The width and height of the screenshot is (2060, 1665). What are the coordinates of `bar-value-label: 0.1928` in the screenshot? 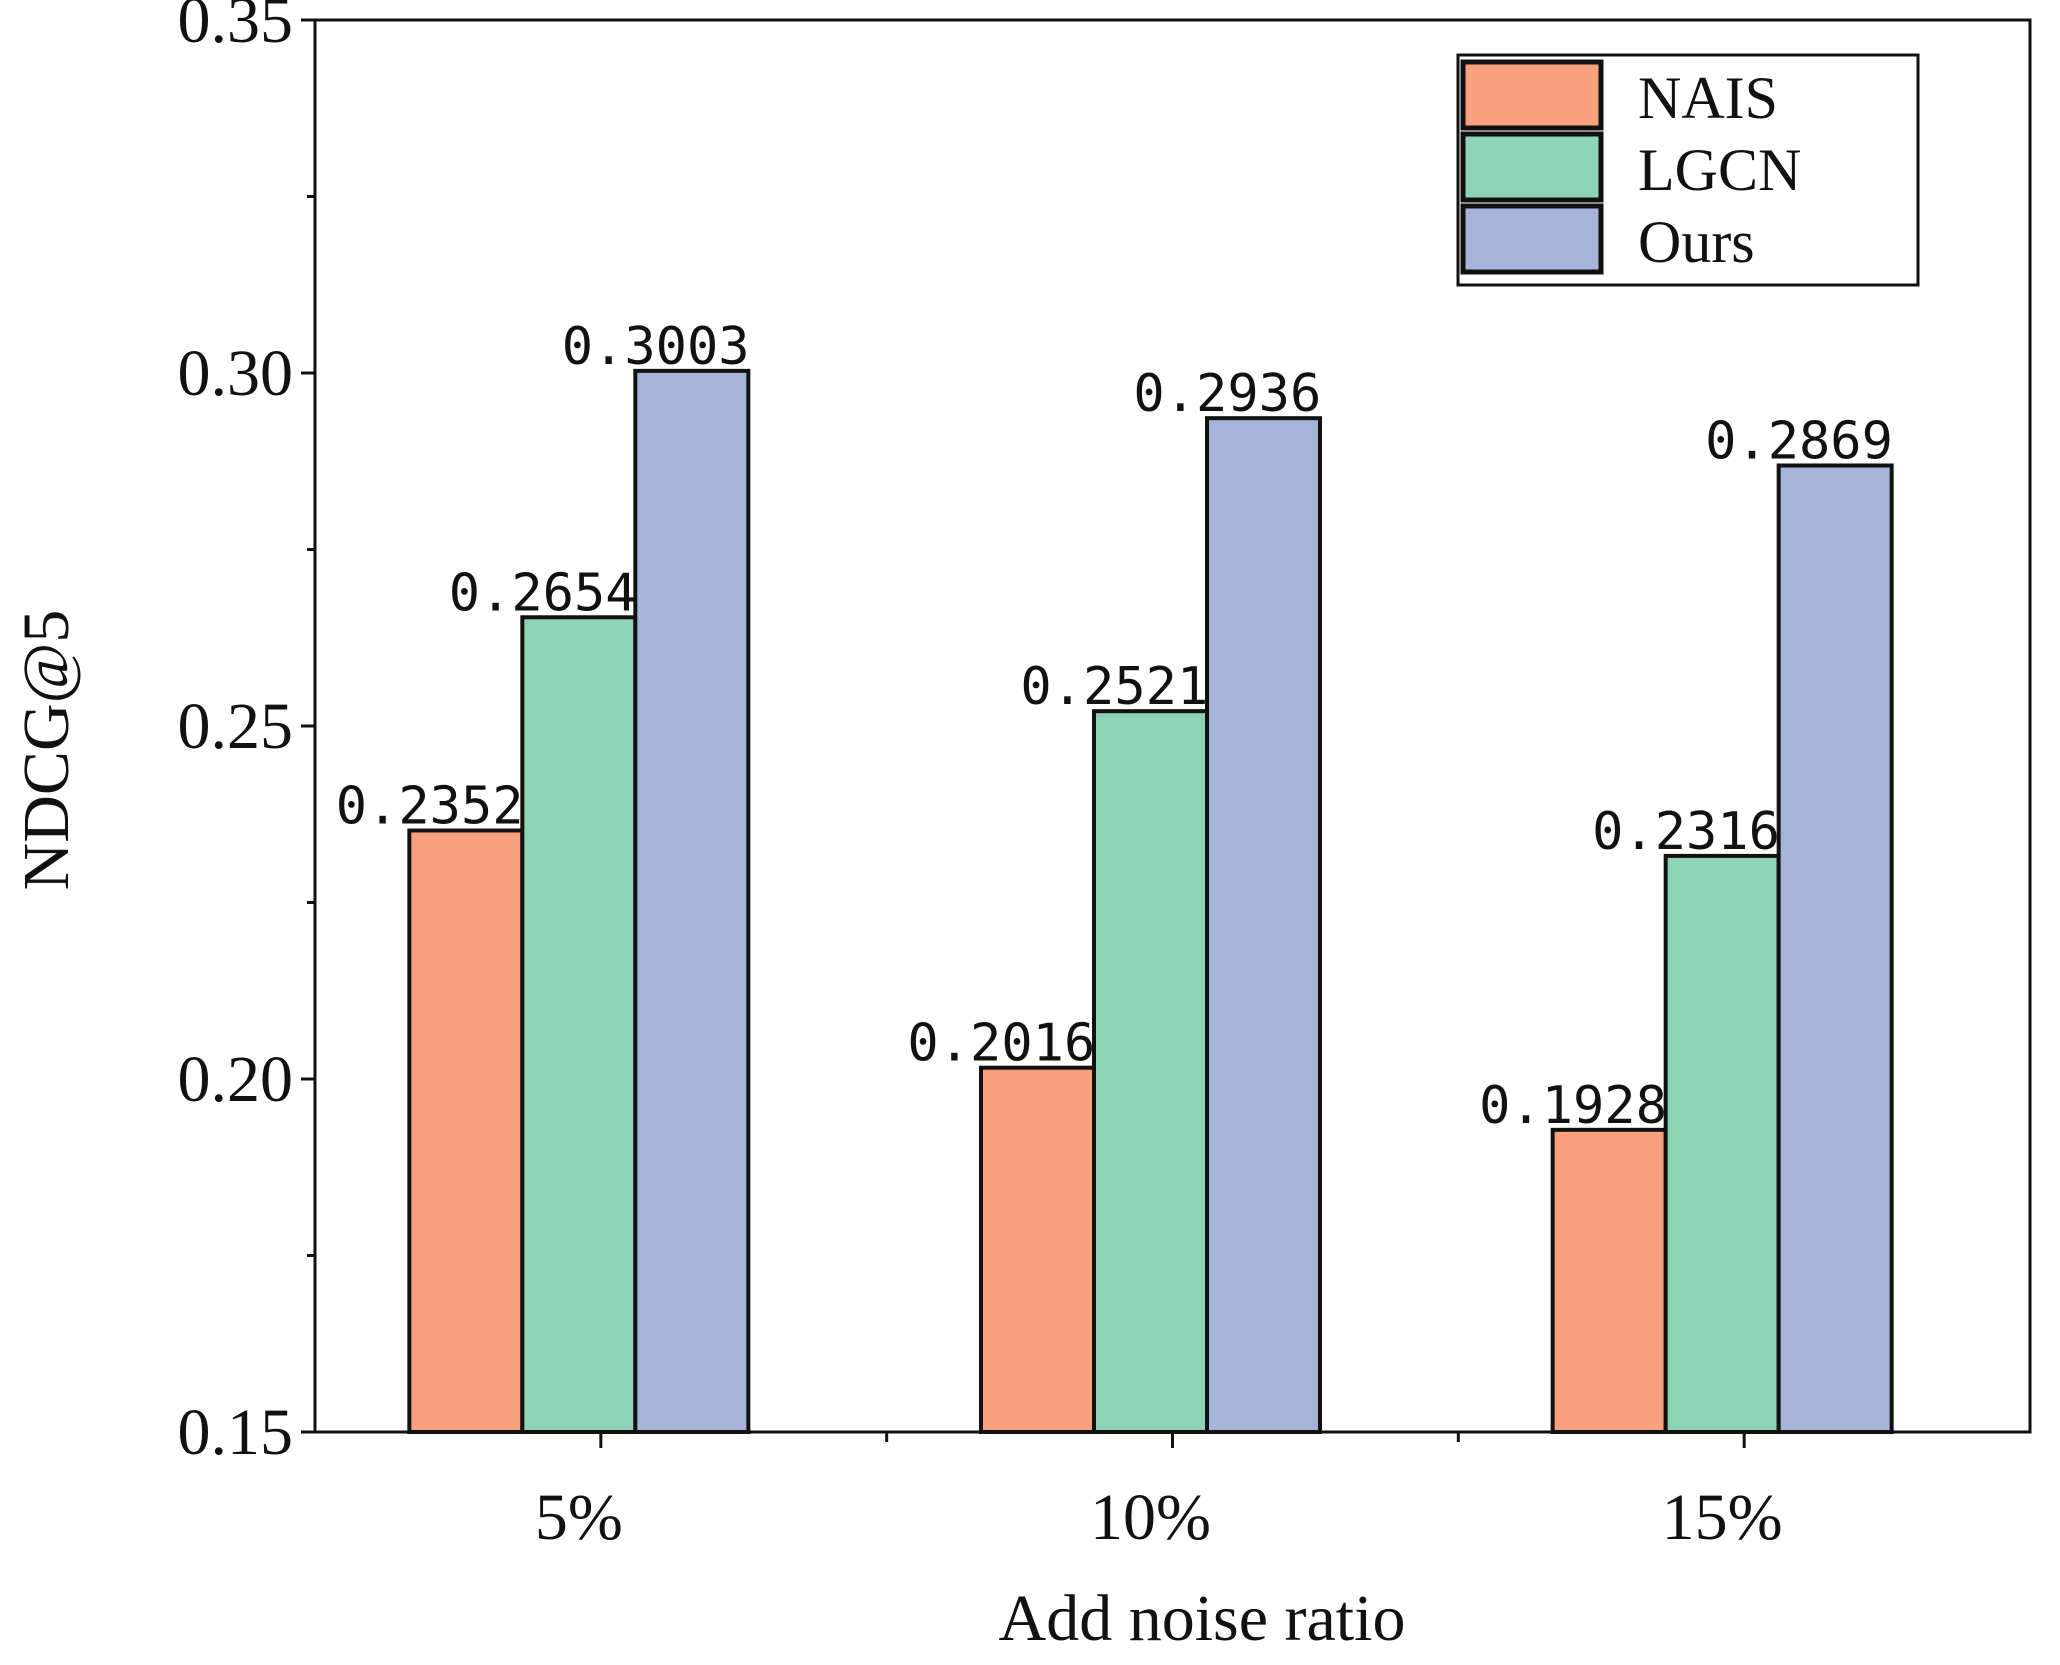 It's located at (1573, 1106).